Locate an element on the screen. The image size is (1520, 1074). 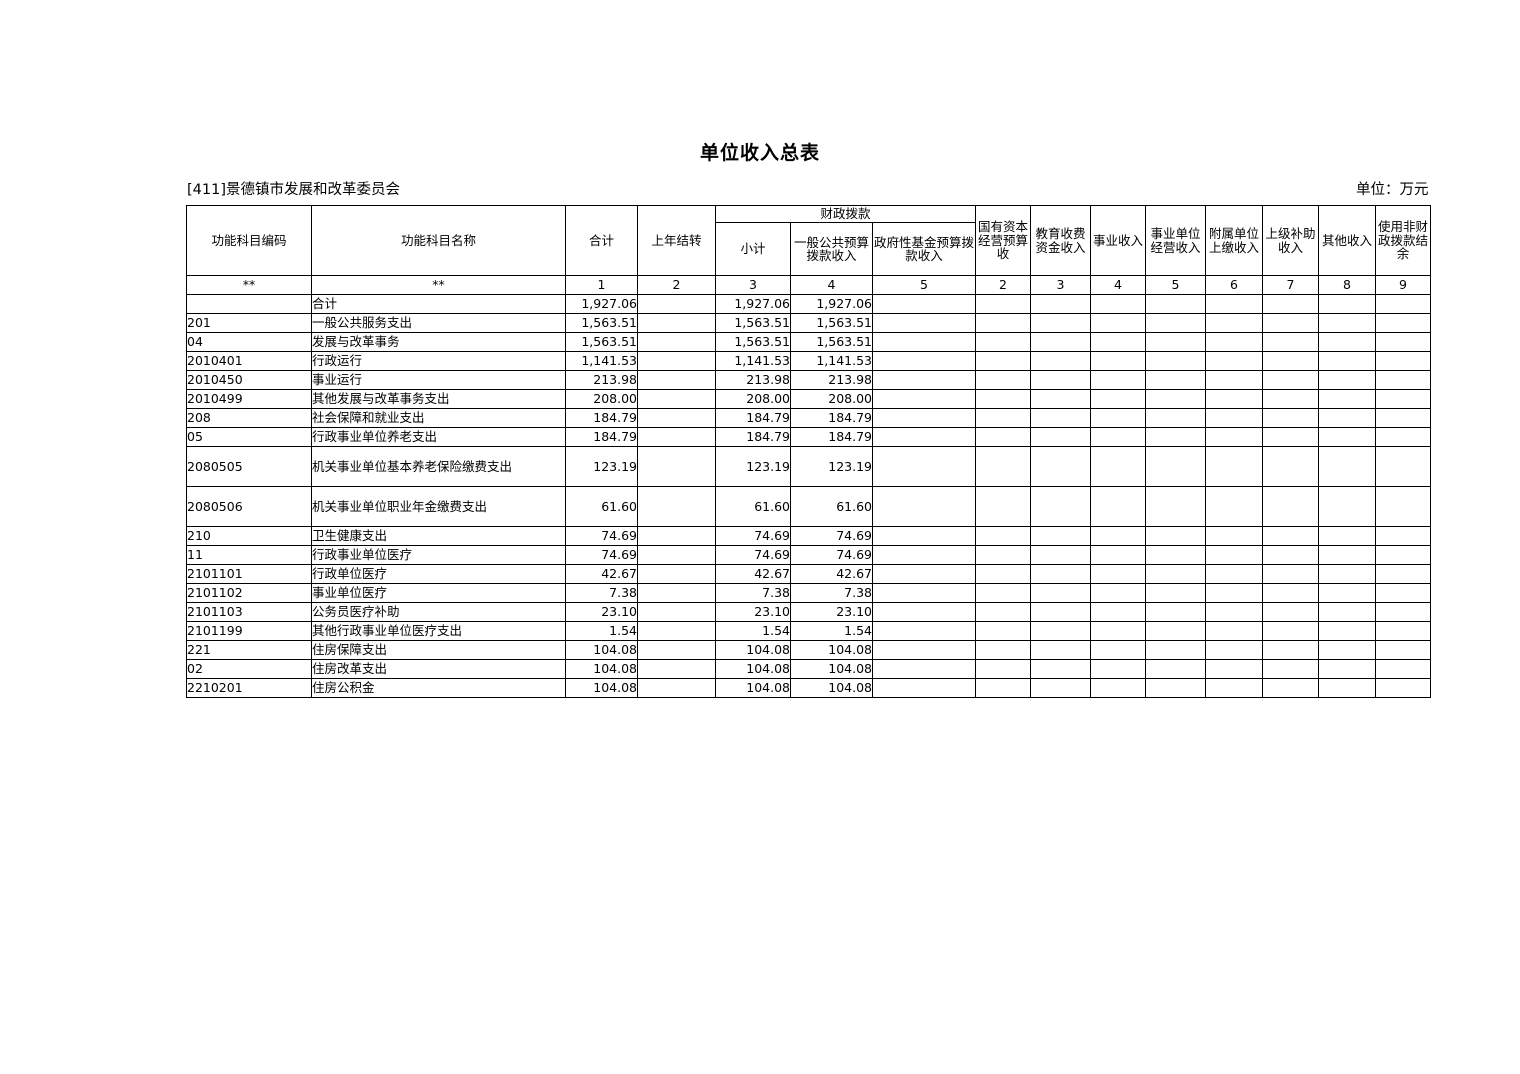
table-row: 合计 1,927.06 1,927.06 1,927.06 is located at coordinates (809, 304).